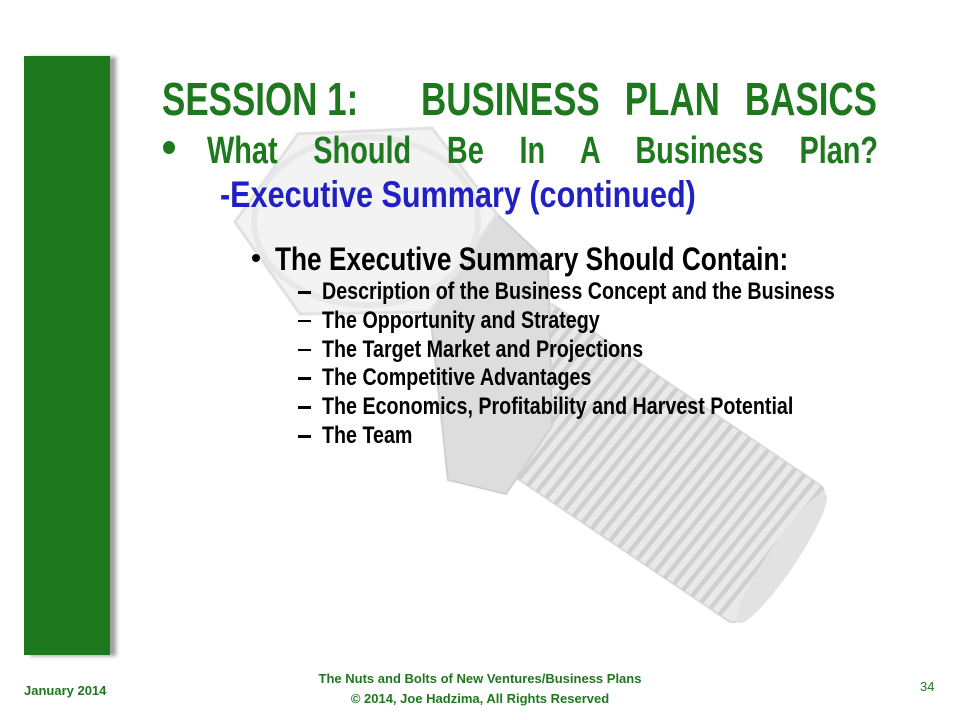  Describe the element at coordinates (543, 151) in the screenshot. I see `slide-heading: What Should Be In A Business Plan?` at that location.